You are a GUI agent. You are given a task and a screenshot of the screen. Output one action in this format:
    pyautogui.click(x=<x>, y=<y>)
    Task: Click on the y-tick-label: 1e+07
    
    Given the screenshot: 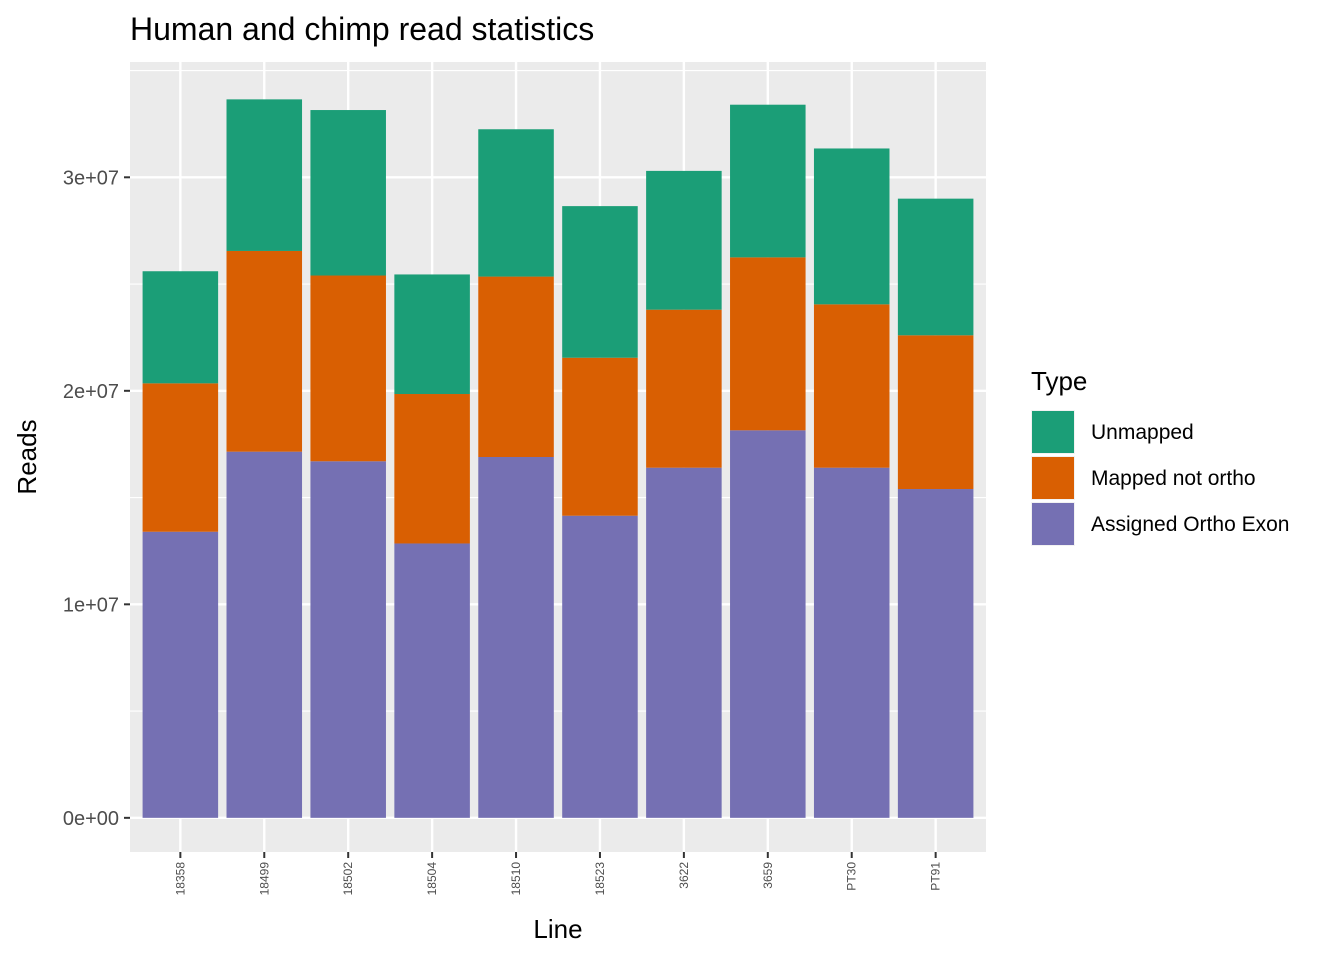 What is the action you would take?
    pyautogui.click(x=91, y=605)
    